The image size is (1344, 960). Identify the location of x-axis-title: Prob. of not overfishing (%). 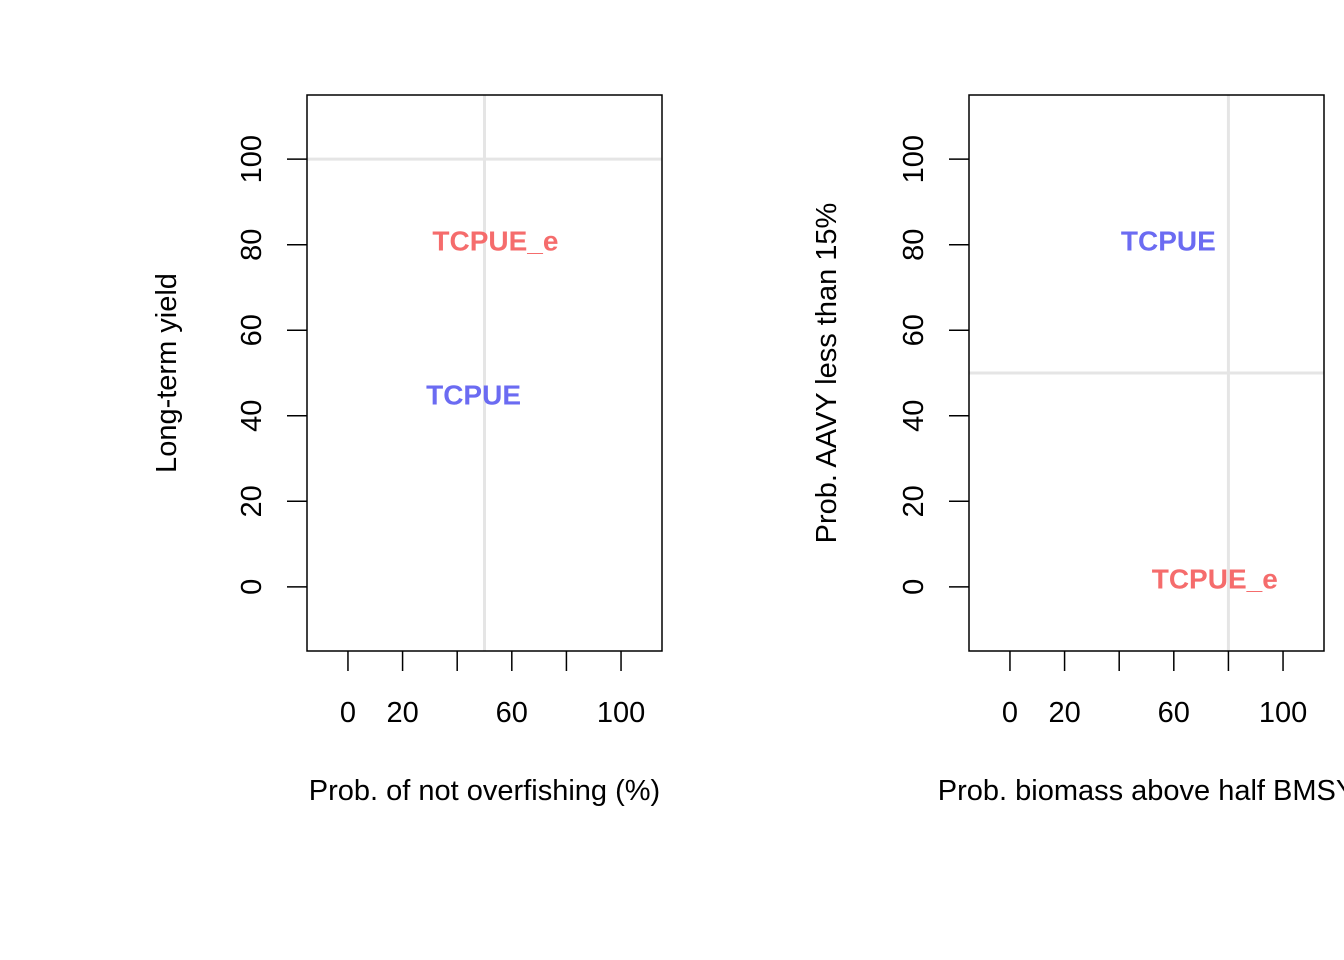
(484, 791).